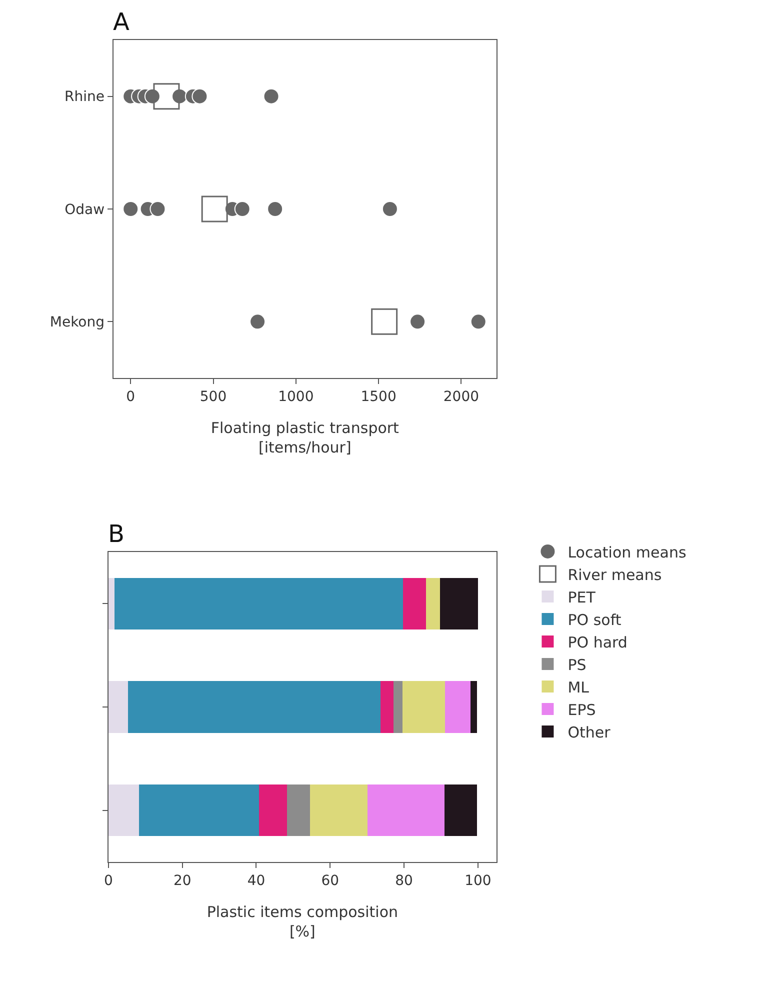  I want to click on y-tick-label: Mekong, so click(77, 322).